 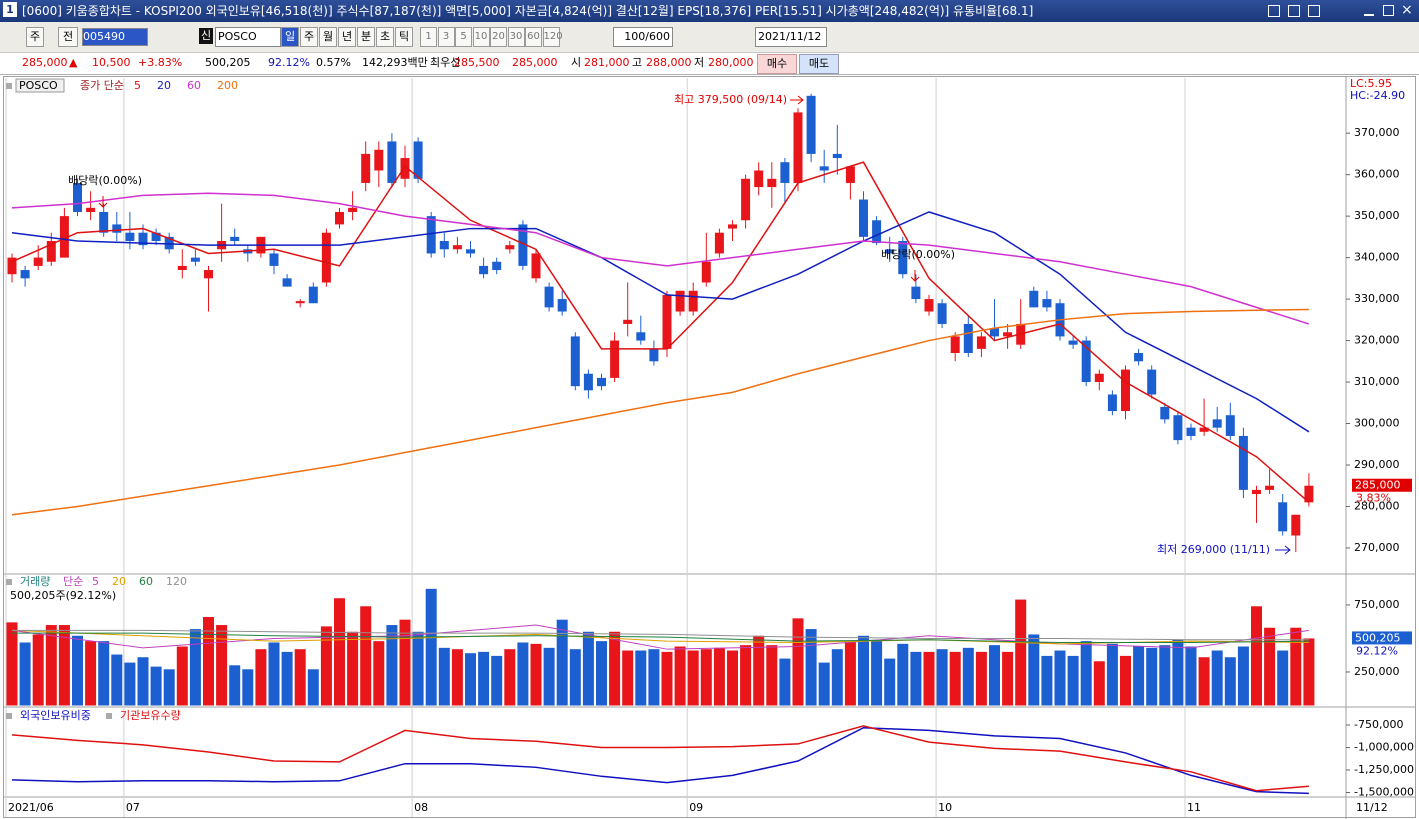 What do you see at coordinates (1388, 10) in the screenshot?
I see `maximize` at bounding box center [1388, 10].